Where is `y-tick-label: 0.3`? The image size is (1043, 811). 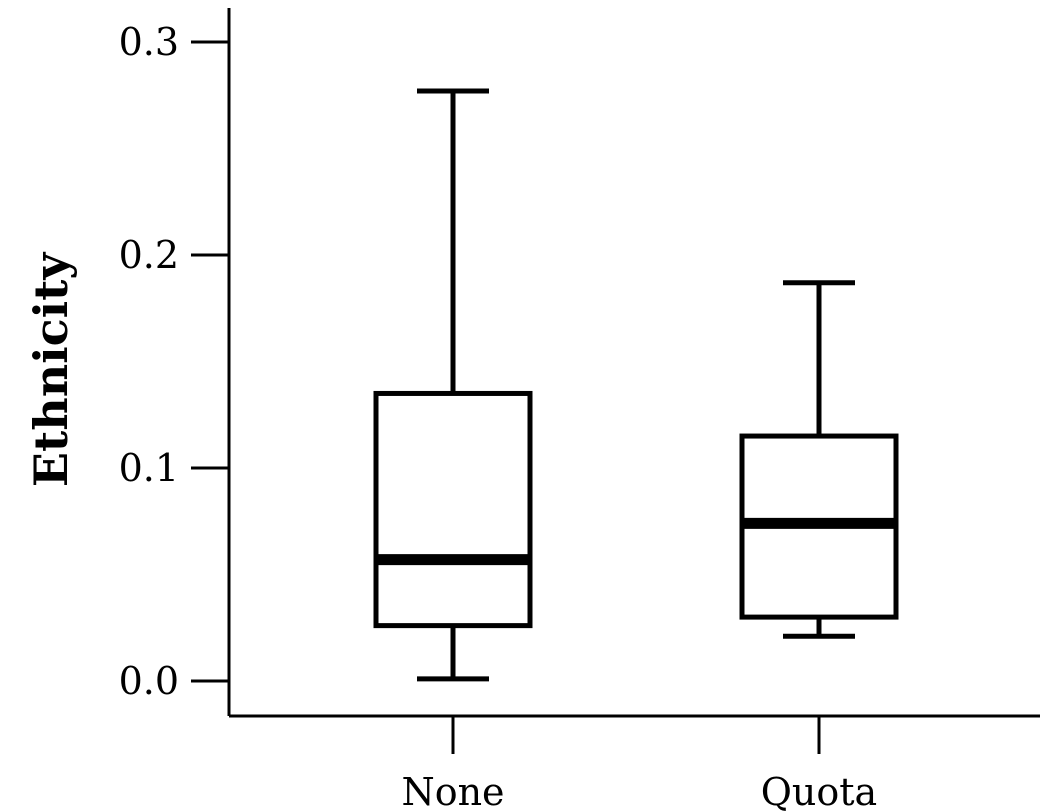
y-tick-label: 0.3 is located at coordinates (149, 42).